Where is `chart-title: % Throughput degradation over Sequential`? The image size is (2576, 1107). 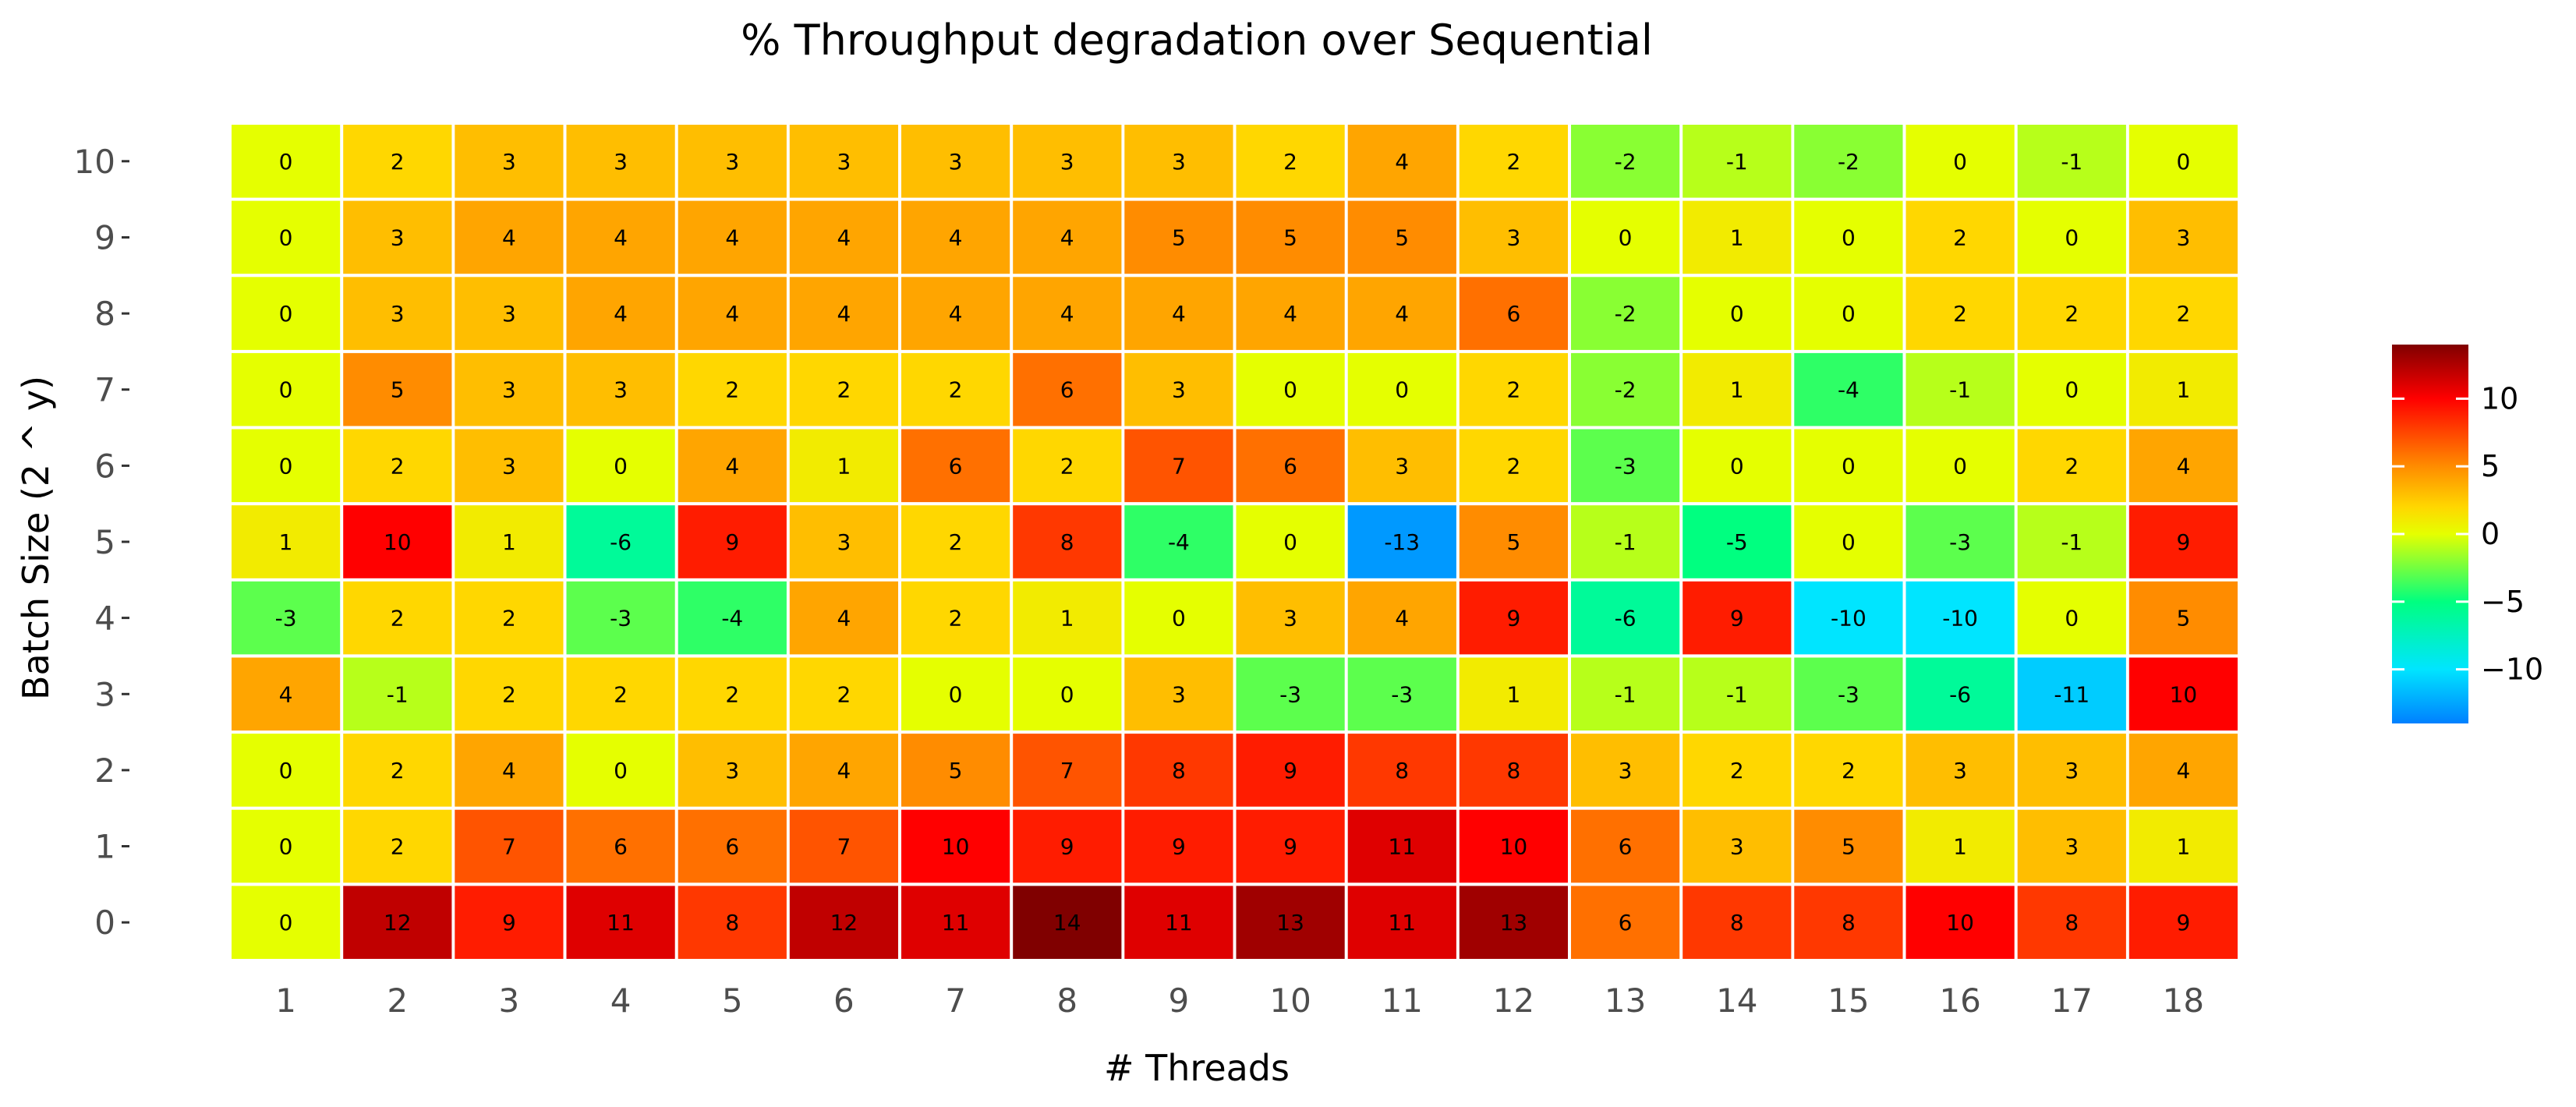
chart-title: % Throughput degradation over Sequential is located at coordinates (1197, 40).